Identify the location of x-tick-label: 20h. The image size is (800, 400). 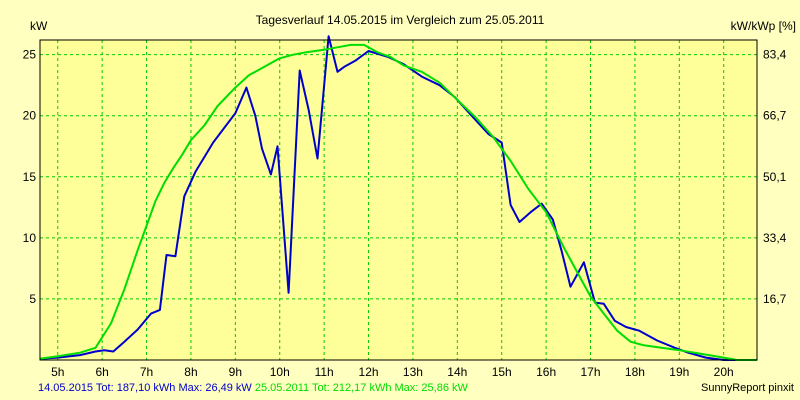
(724, 372).